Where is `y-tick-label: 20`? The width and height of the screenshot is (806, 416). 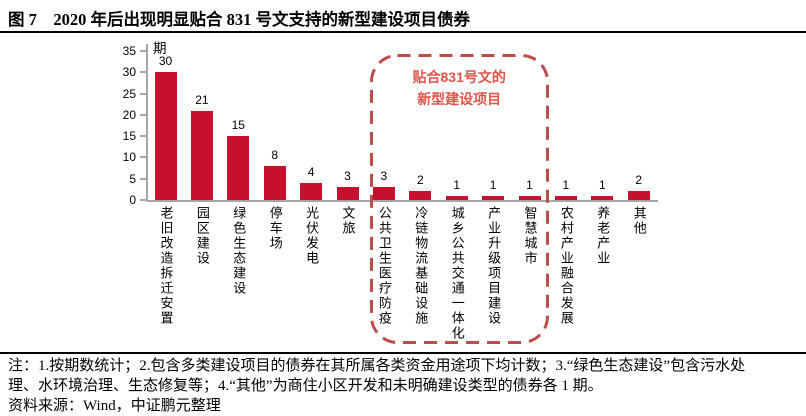
y-tick-label: 20 is located at coordinates (129, 114).